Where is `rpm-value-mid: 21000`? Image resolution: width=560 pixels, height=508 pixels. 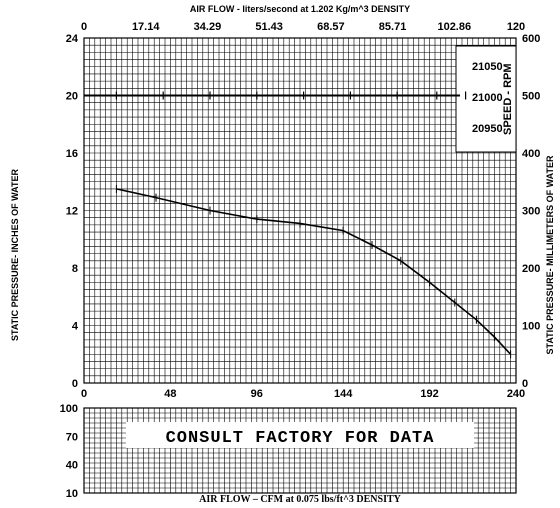
rpm-value-mid: 21000 is located at coordinates (487, 98).